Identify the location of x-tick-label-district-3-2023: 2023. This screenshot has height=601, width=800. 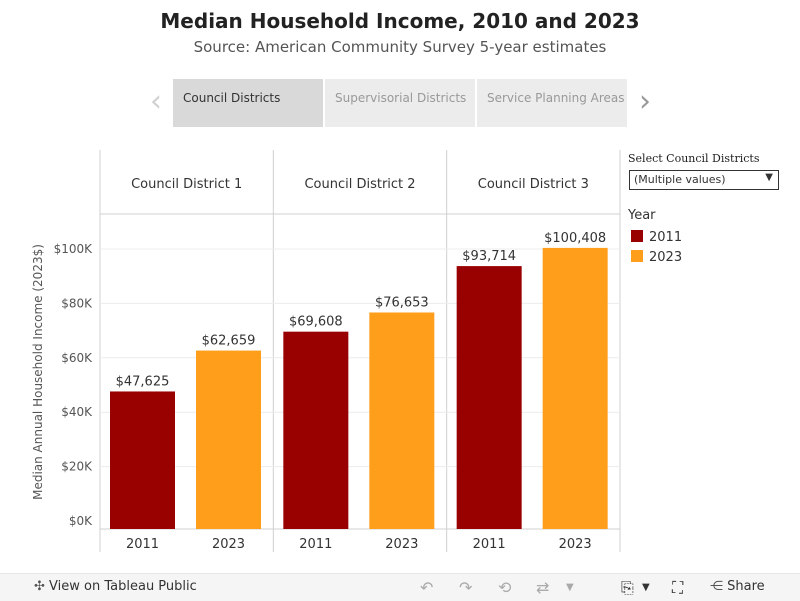
(575, 544).